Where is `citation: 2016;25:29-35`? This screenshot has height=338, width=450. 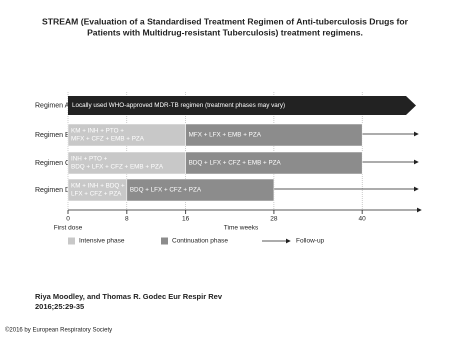 citation: 2016;25:29-35 is located at coordinates (59, 306).